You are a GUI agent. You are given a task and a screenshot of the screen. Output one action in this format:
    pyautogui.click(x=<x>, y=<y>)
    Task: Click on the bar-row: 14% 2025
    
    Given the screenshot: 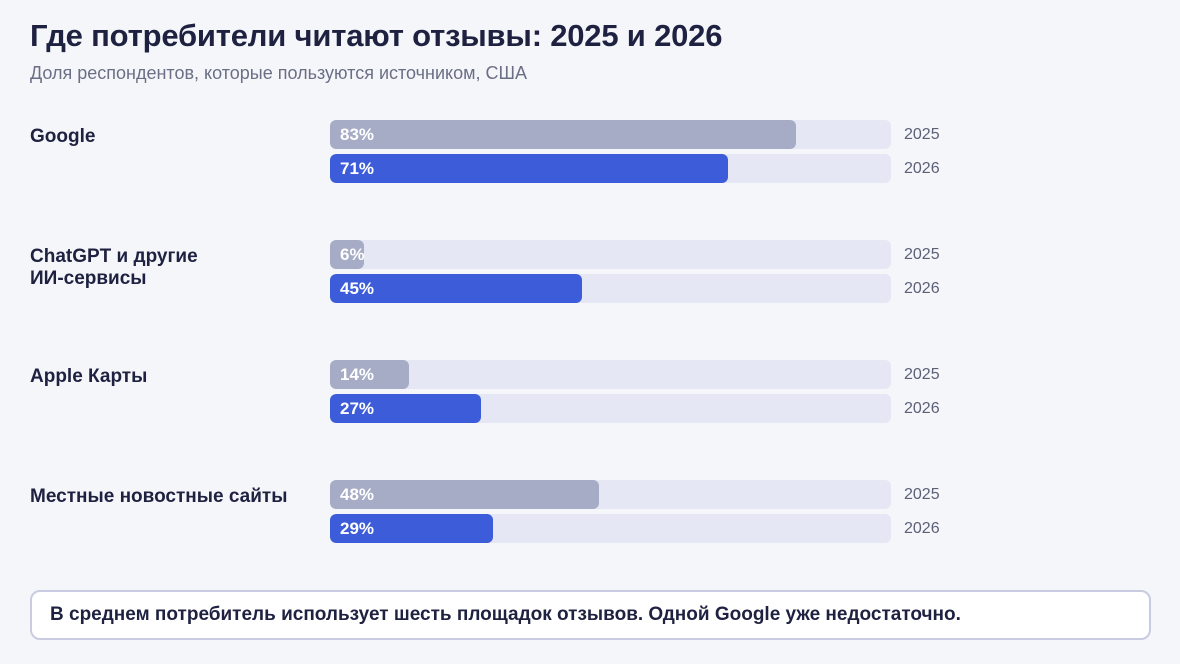 What is the action you would take?
    pyautogui.click(x=640, y=374)
    